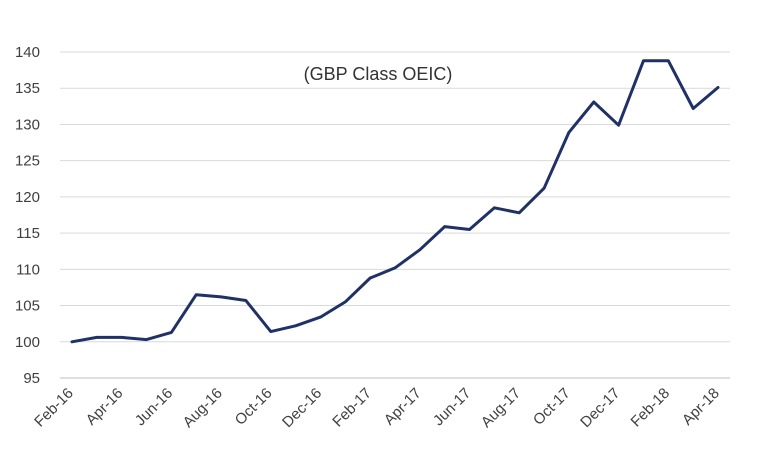 This screenshot has height=465, width=758. What do you see at coordinates (27, 161) in the screenshot?
I see `y-tick-label-125: 125` at bounding box center [27, 161].